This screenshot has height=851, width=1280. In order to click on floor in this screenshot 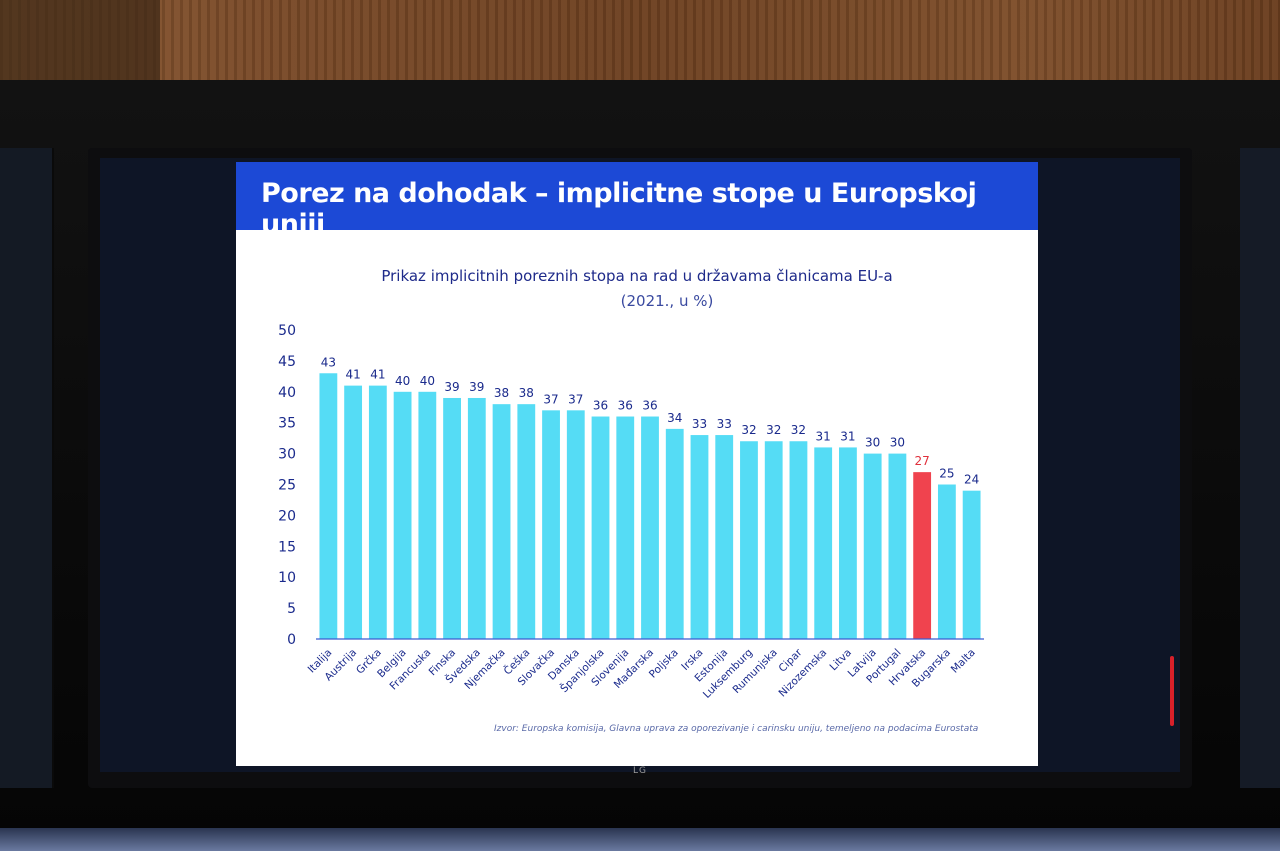, I will do `click(640, 839)`.